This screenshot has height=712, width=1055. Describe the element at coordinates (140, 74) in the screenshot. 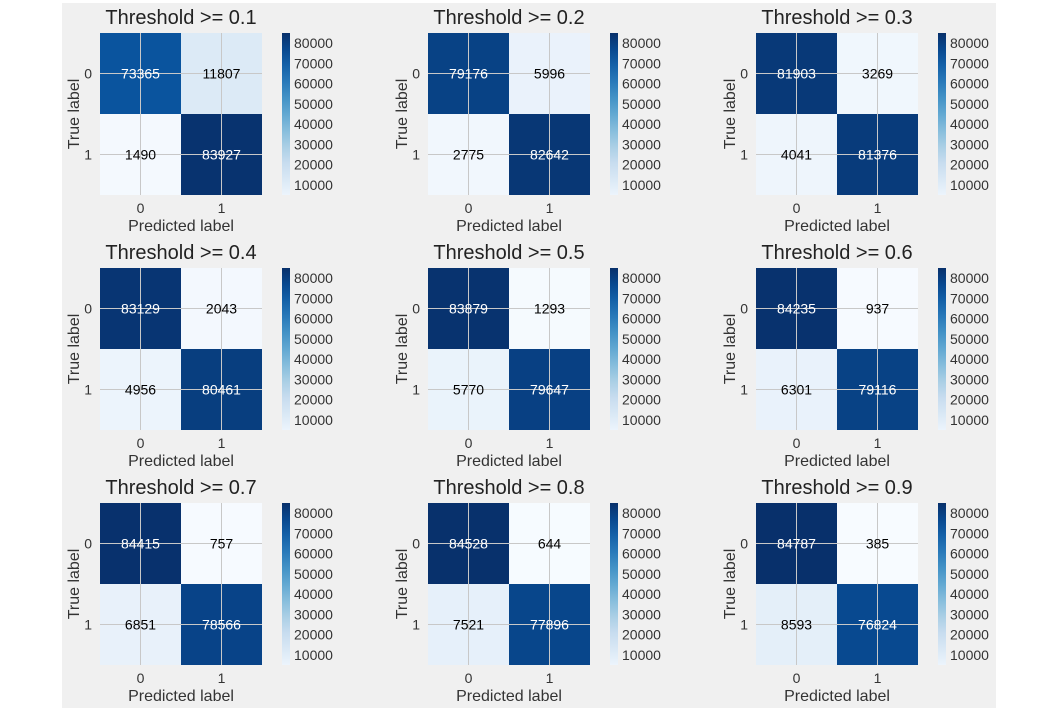

I see `cell-value-label: 73365` at that location.